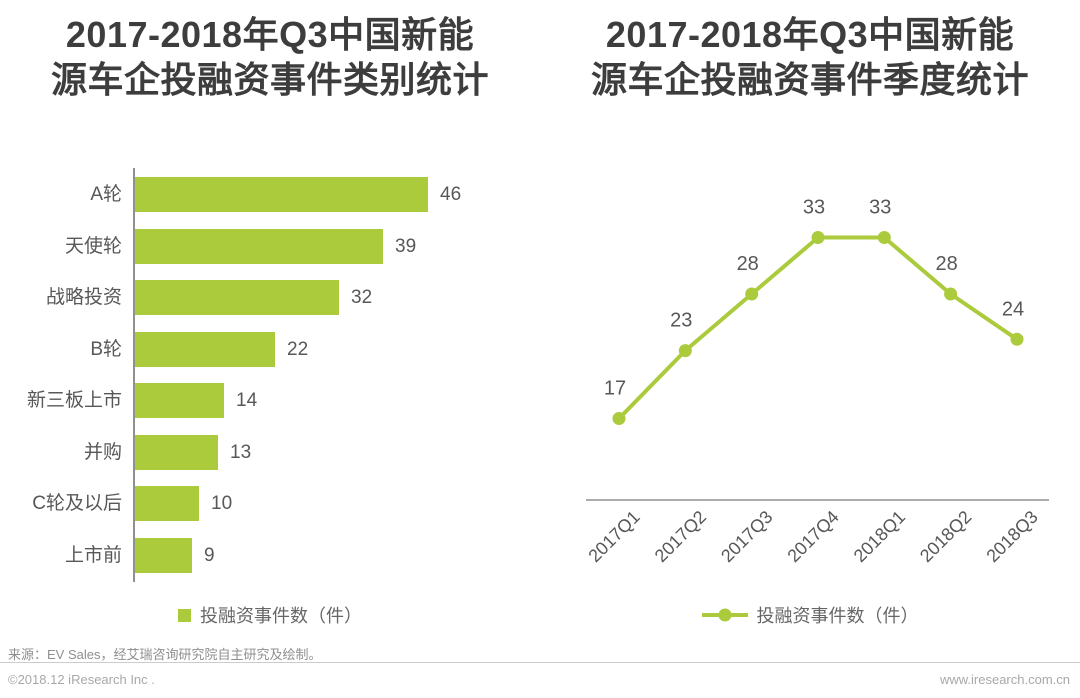 This screenshot has height=698, width=1080. What do you see at coordinates (540, 662) in the screenshot?
I see `footer-divider-line` at bounding box center [540, 662].